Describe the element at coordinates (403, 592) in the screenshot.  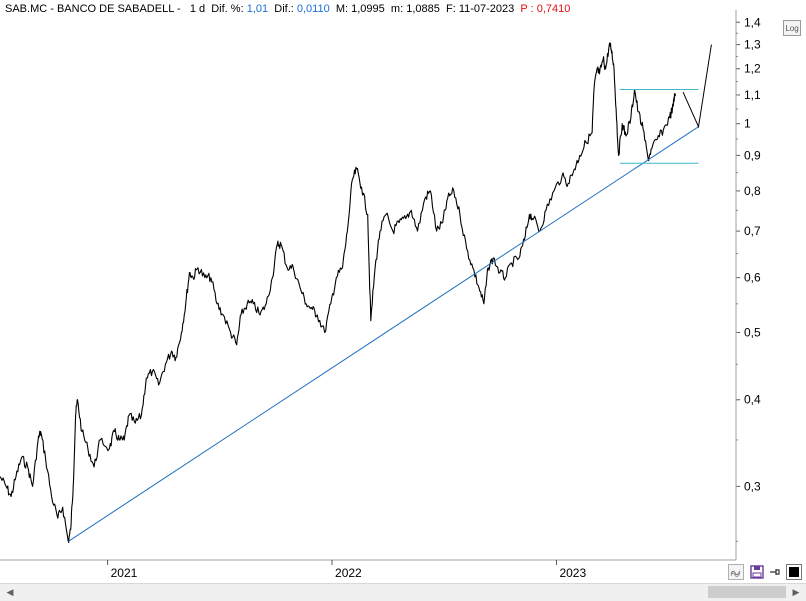
I see `horizontal-scrollbar: ◀ ▶` at that location.